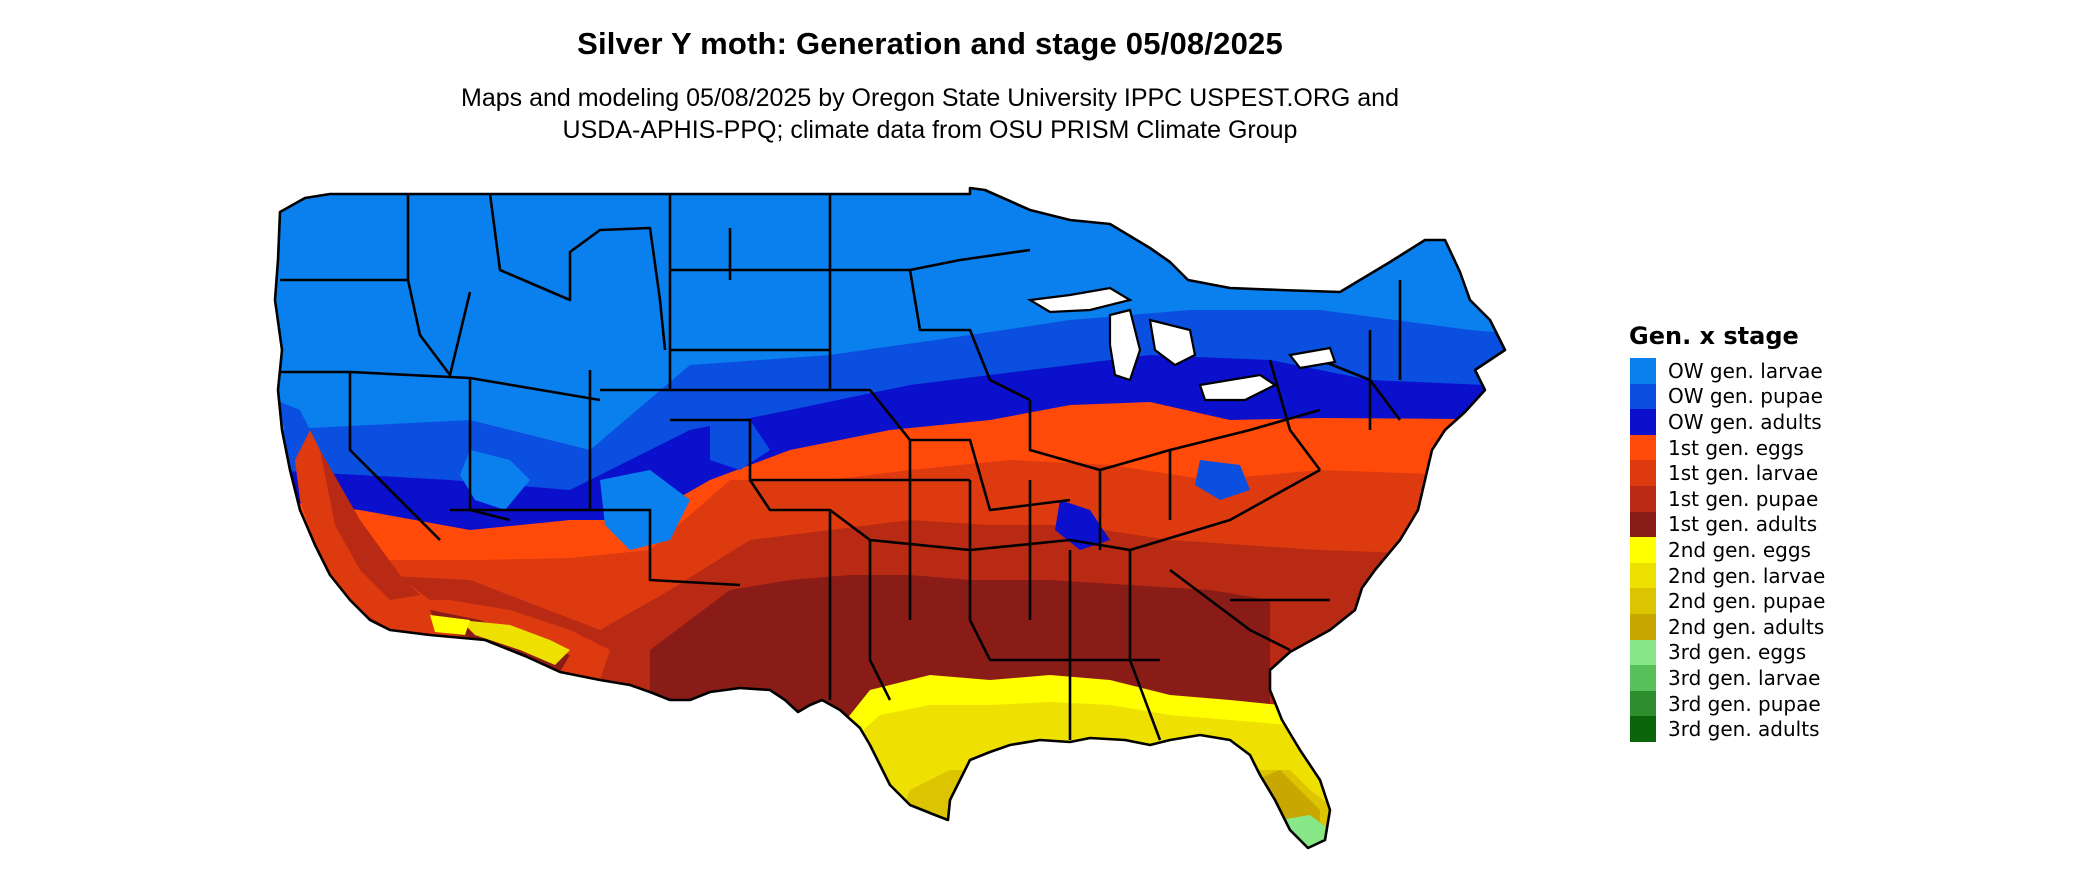  I want to click on legend-item: 3rd gen. eggs, so click(1860, 652).